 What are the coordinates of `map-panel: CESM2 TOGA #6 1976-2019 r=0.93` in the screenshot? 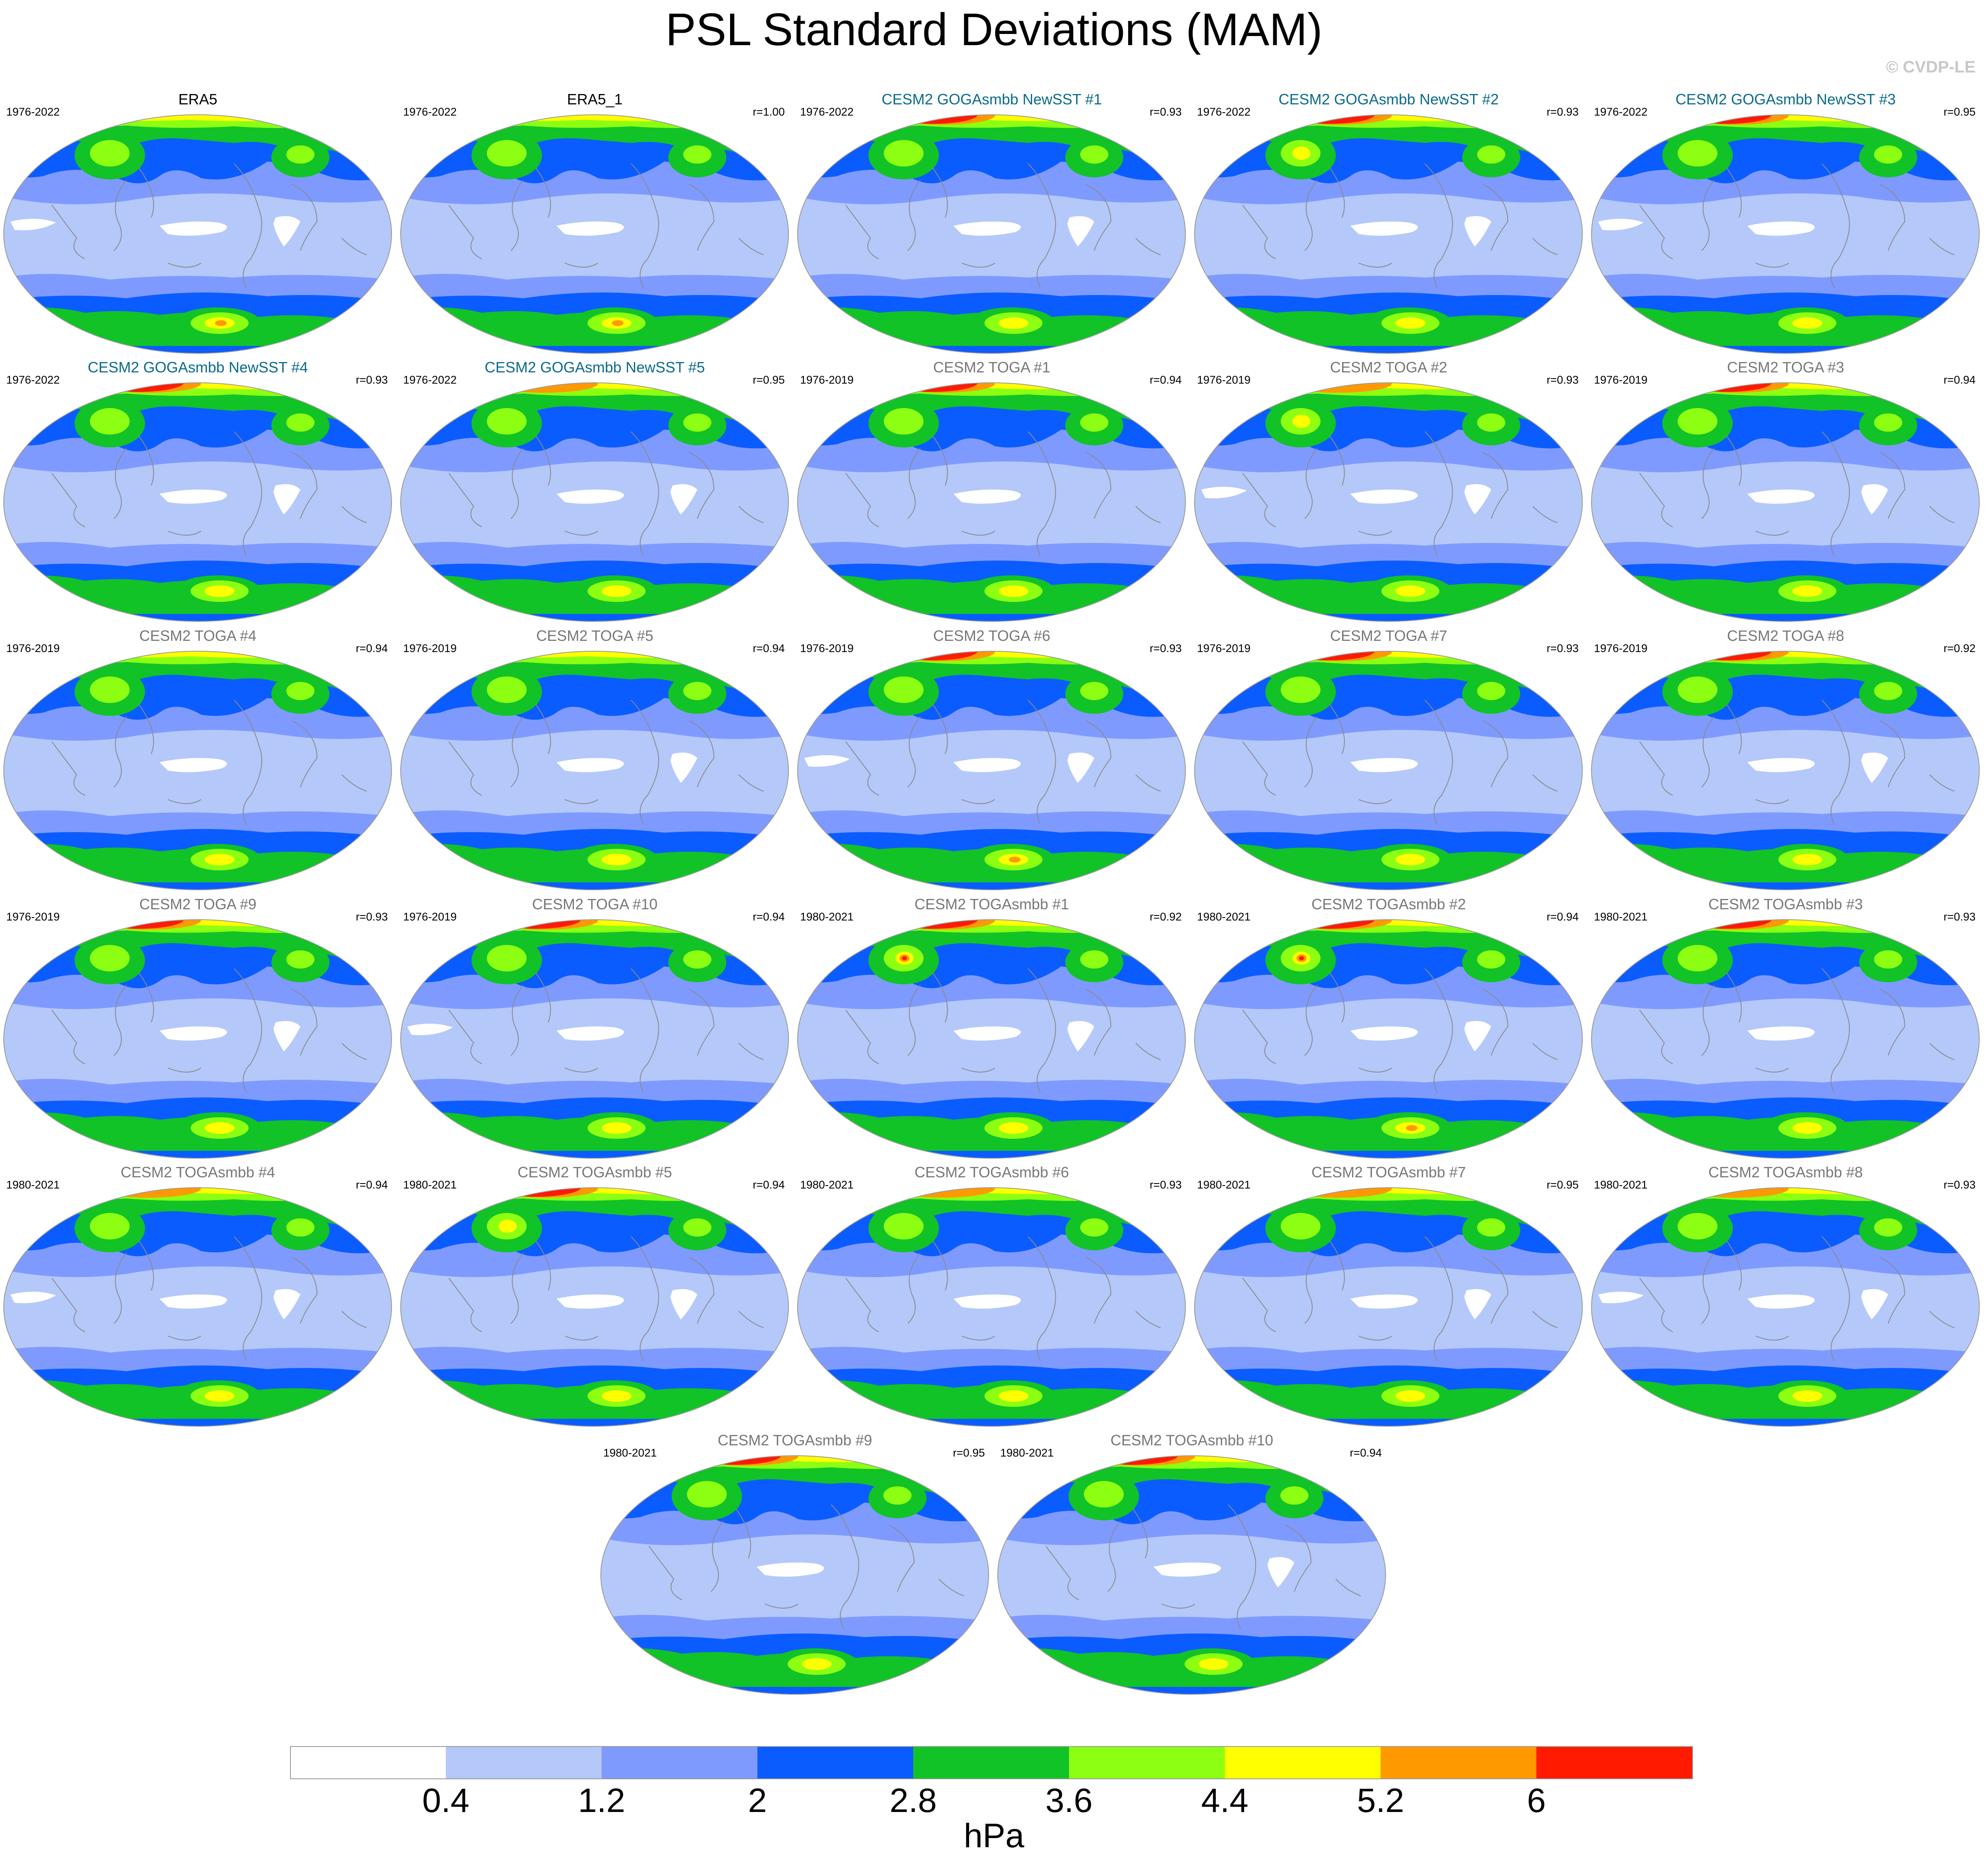 It's located at (991, 760).